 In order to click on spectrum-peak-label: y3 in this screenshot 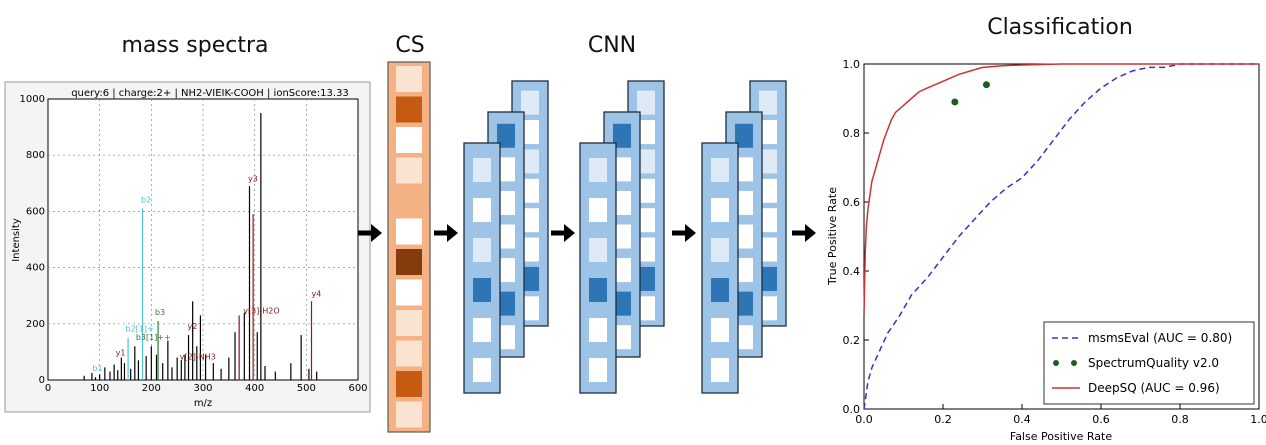, I will do `click(253, 178)`.